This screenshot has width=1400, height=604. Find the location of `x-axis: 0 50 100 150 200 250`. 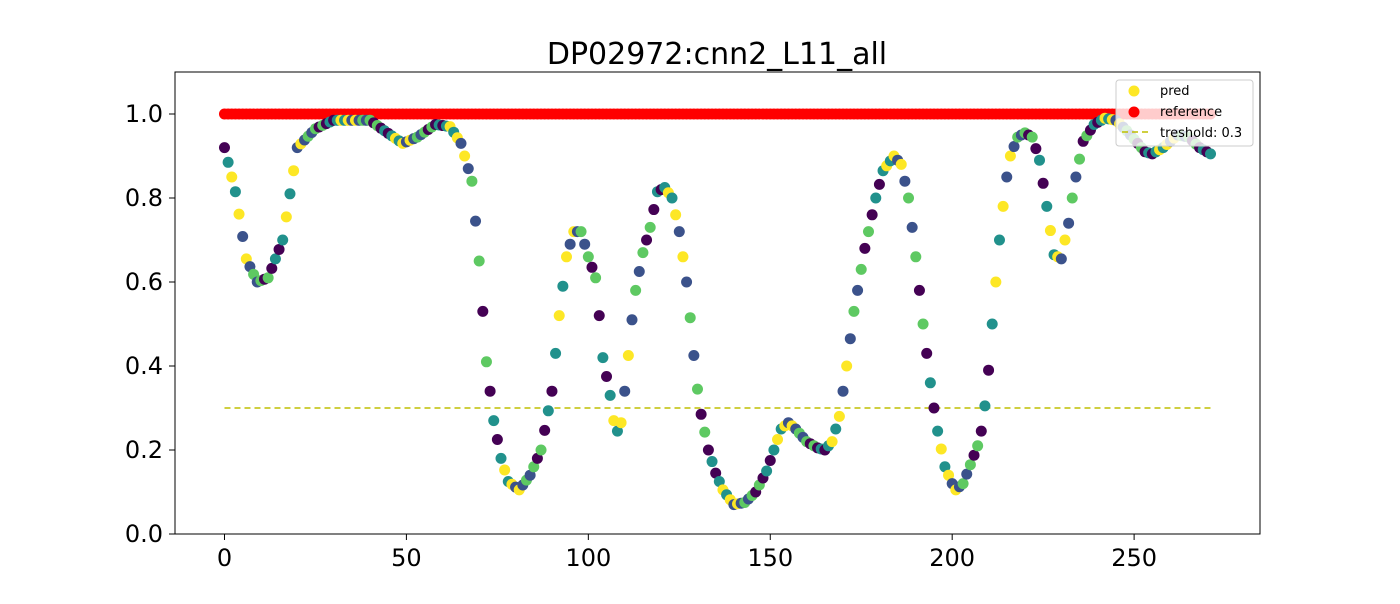

x-axis: 0 50 100 150 200 250 is located at coordinates (687, 553).